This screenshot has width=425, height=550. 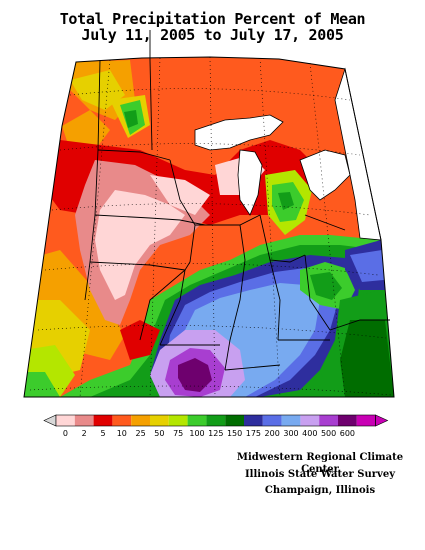 What do you see at coordinates (328, 433) in the screenshot?
I see `legend-label: 500` at bounding box center [328, 433].